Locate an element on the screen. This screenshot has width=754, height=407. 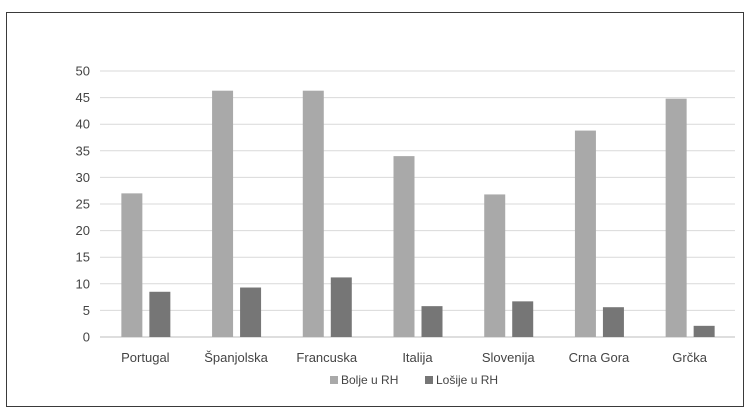
y-tick-label: 20 is located at coordinates (83, 230).